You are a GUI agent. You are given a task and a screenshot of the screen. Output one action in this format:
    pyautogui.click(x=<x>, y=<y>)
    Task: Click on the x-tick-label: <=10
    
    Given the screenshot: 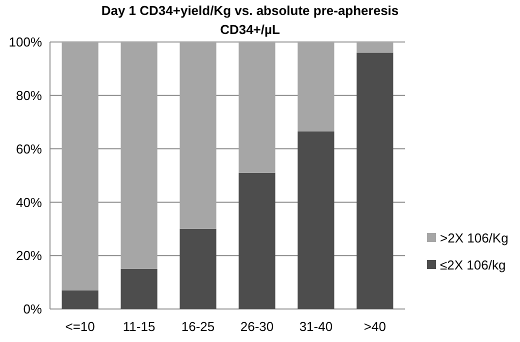 What is the action you would take?
    pyautogui.click(x=80, y=326)
    